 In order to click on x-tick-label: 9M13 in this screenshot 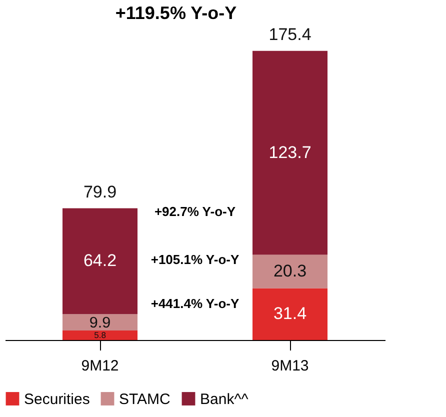, I will do `click(290, 366)`.